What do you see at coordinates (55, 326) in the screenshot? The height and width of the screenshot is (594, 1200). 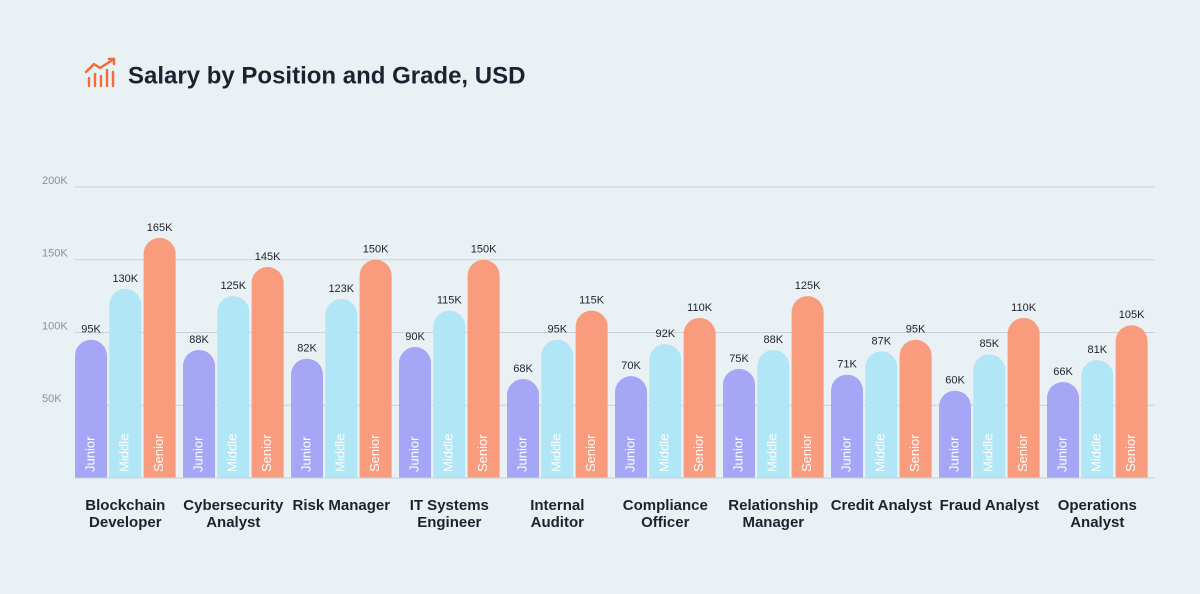 I see `y-tick-label: 100K` at bounding box center [55, 326].